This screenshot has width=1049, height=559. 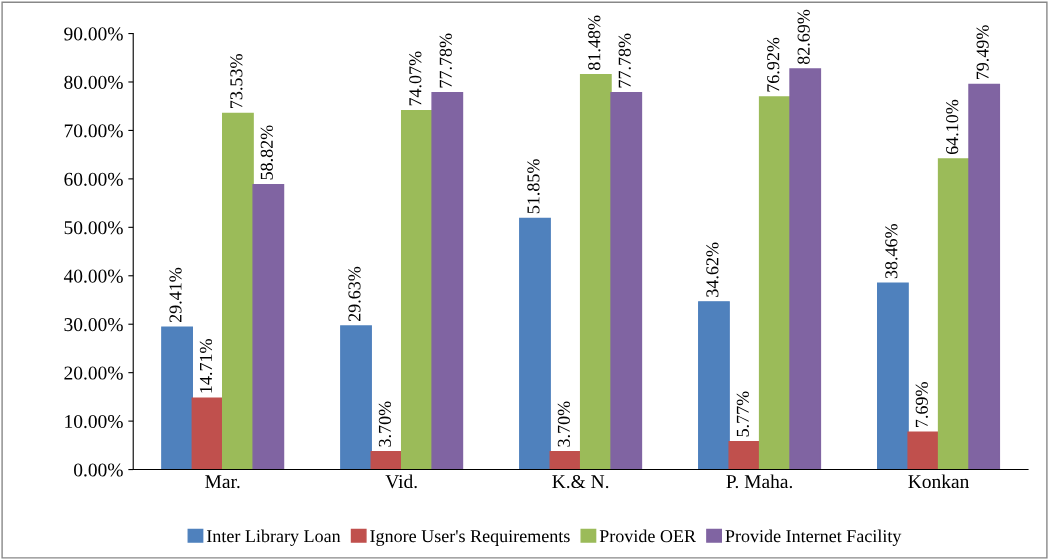 What do you see at coordinates (98, 470) in the screenshot?
I see `y-tick-label: 0.00%` at bounding box center [98, 470].